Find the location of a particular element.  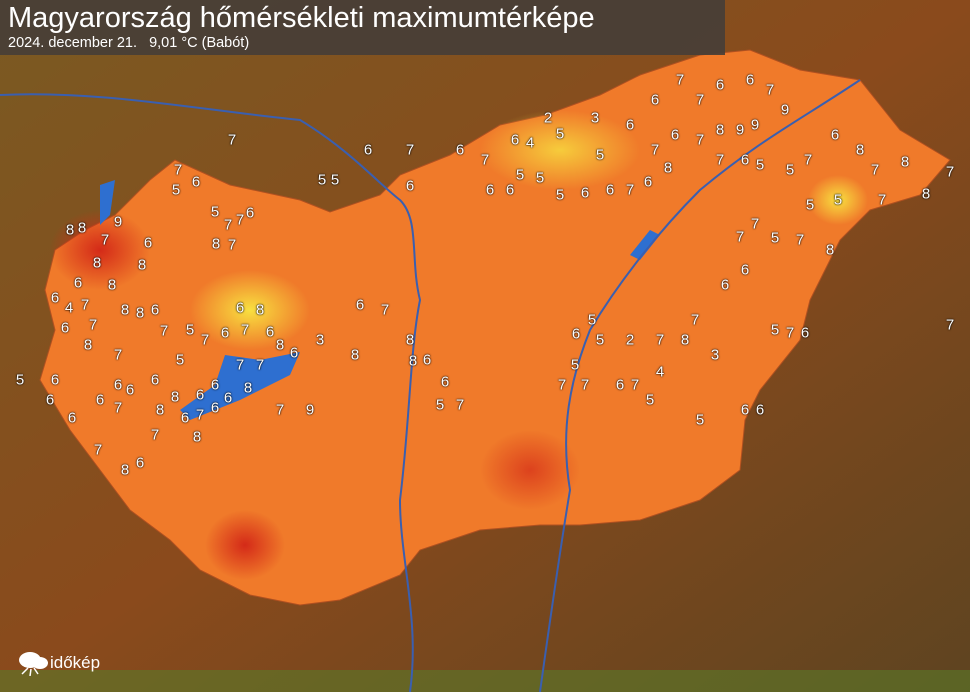

station-temperature-label: 2 is located at coordinates (630, 340).